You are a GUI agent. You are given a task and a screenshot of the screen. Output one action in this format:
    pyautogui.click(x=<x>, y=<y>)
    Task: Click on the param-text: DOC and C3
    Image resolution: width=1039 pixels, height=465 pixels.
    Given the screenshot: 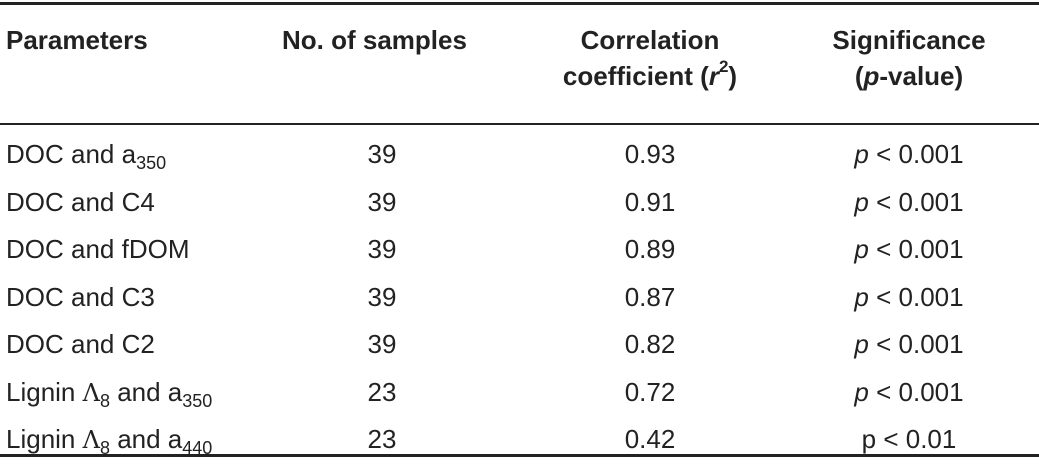 What is the action you would take?
    pyautogui.click(x=80, y=296)
    